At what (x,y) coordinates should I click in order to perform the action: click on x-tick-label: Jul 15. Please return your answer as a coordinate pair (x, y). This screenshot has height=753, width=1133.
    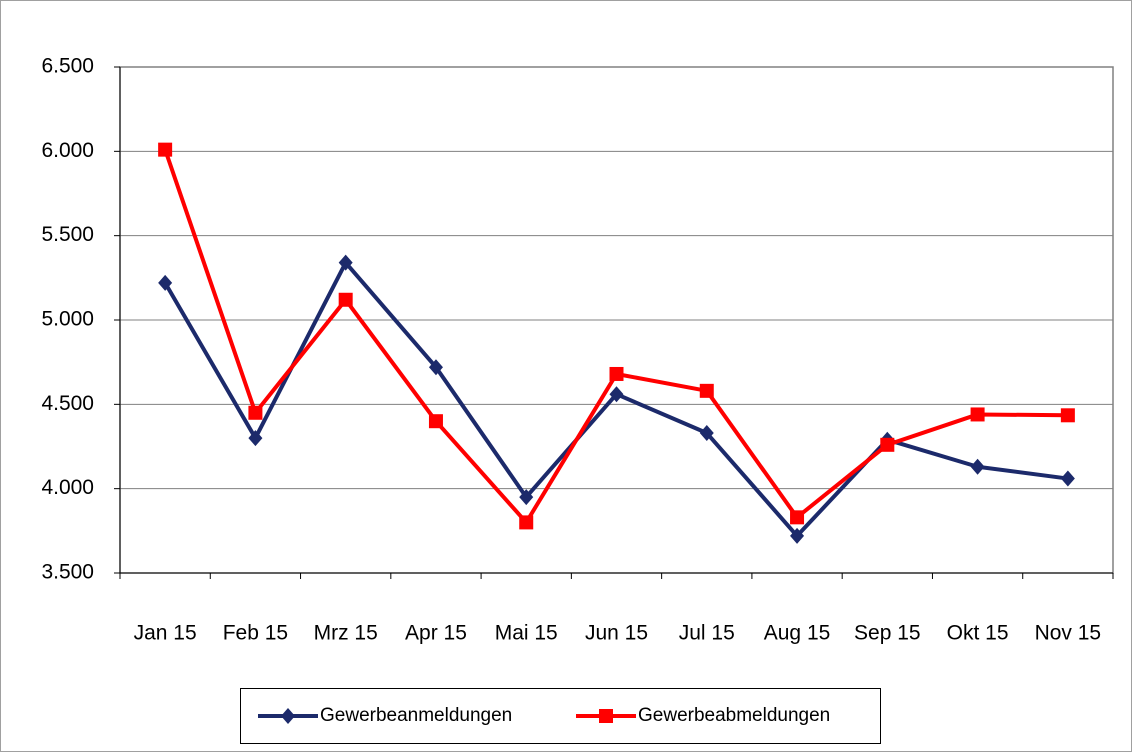
    Looking at the image, I should click on (707, 633).